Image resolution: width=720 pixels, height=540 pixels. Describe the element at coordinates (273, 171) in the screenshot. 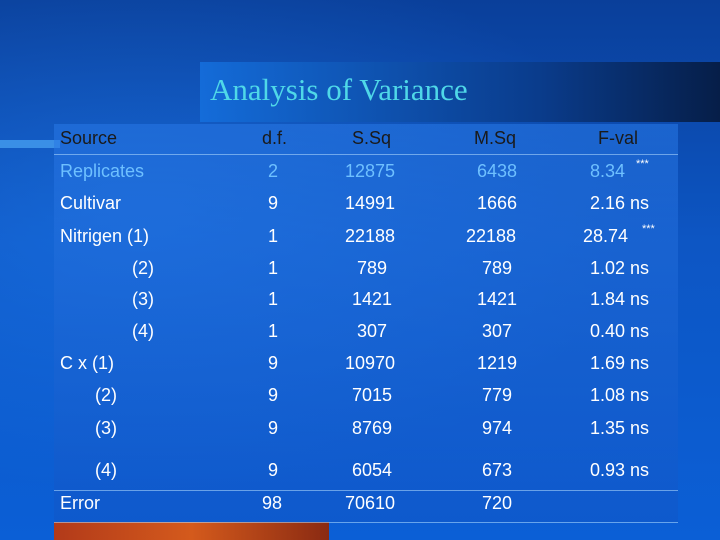

I see `row-df: 2` at that location.